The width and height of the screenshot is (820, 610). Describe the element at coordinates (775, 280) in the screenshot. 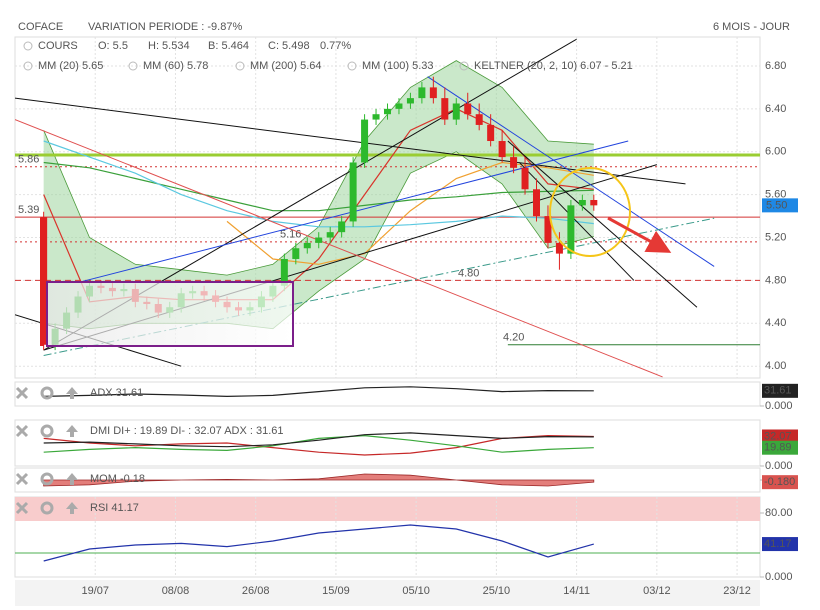

I see `y-tick-label: 4.80` at that location.